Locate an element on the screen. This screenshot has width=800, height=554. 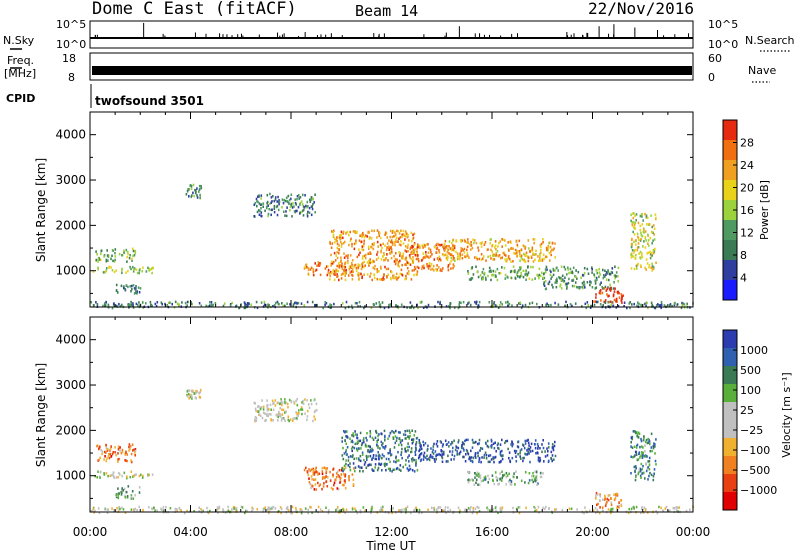
colorbar-segment is located at coordinates (730, 270).